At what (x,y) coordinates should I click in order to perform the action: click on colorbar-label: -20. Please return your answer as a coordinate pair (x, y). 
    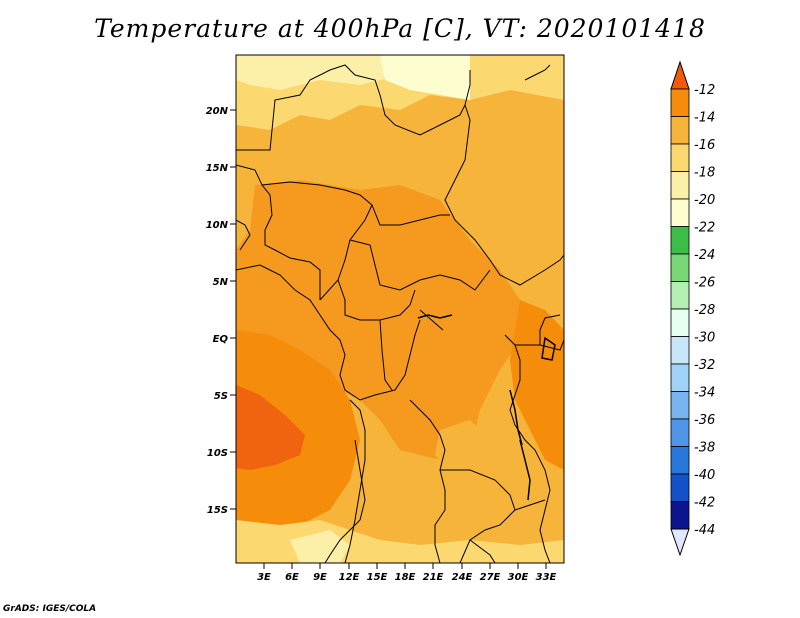
    Looking at the image, I should click on (704, 200).